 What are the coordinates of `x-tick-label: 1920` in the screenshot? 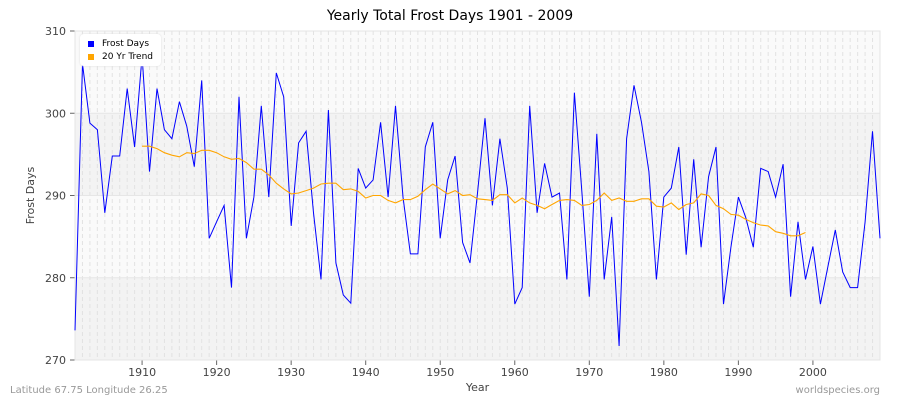 It's located at (217, 372).